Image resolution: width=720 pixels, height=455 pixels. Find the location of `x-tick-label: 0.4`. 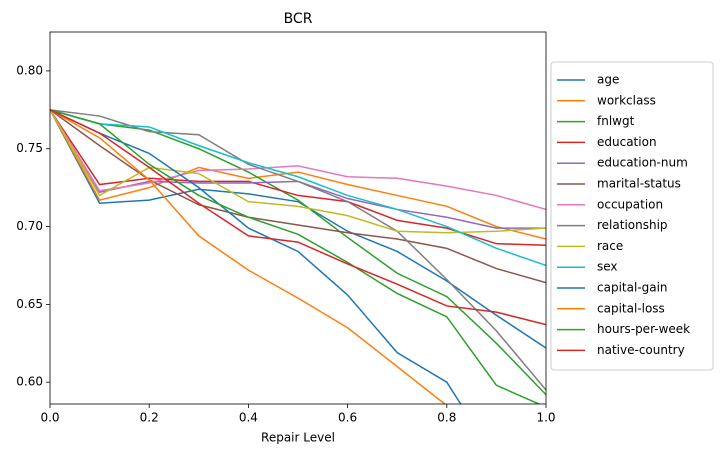

x-tick-label: 0.4 is located at coordinates (248, 418).